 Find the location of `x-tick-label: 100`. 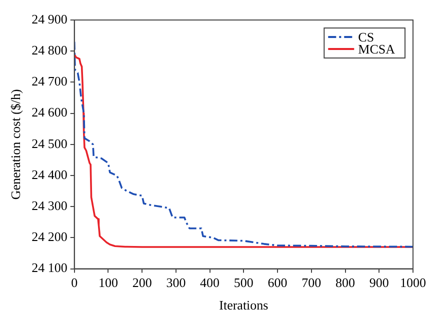

x-tick-label: 100 is located at coordinates (108, 282).